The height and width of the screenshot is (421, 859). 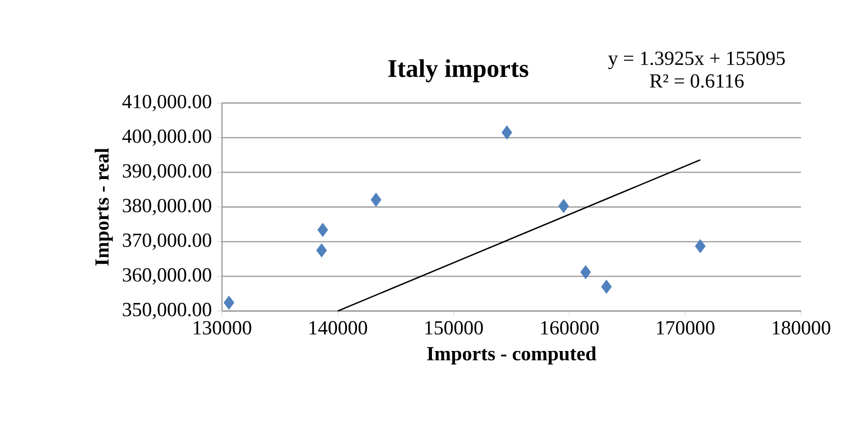 I want to click on text: R² = 0.6116, so click(x=697, y=81).